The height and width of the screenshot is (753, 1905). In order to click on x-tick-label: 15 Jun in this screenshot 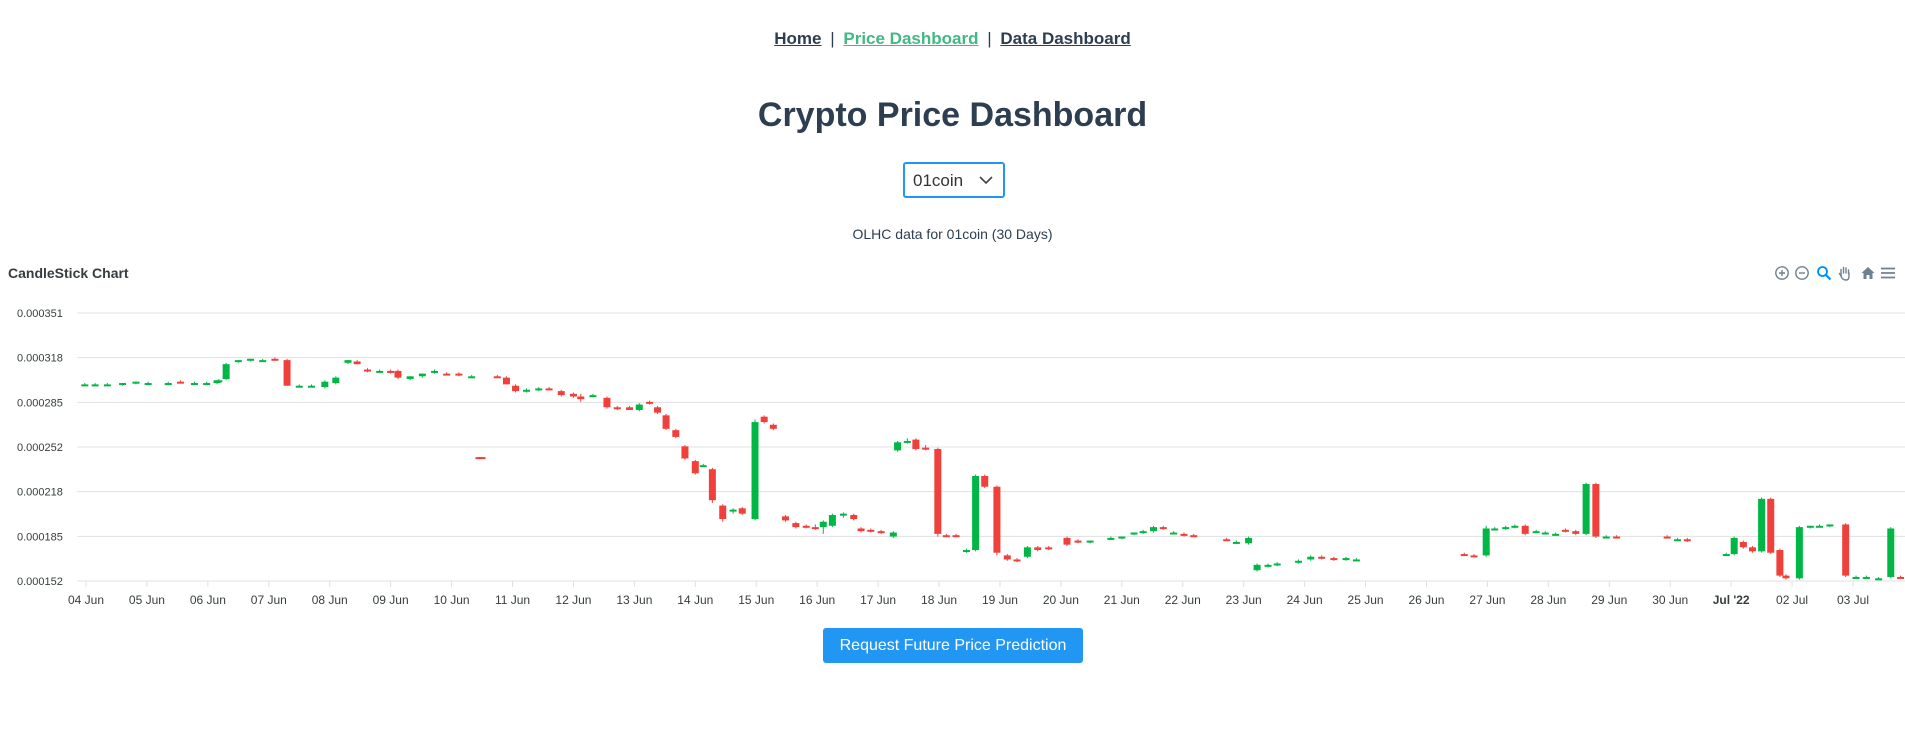, I will do `click(756, 600)`.